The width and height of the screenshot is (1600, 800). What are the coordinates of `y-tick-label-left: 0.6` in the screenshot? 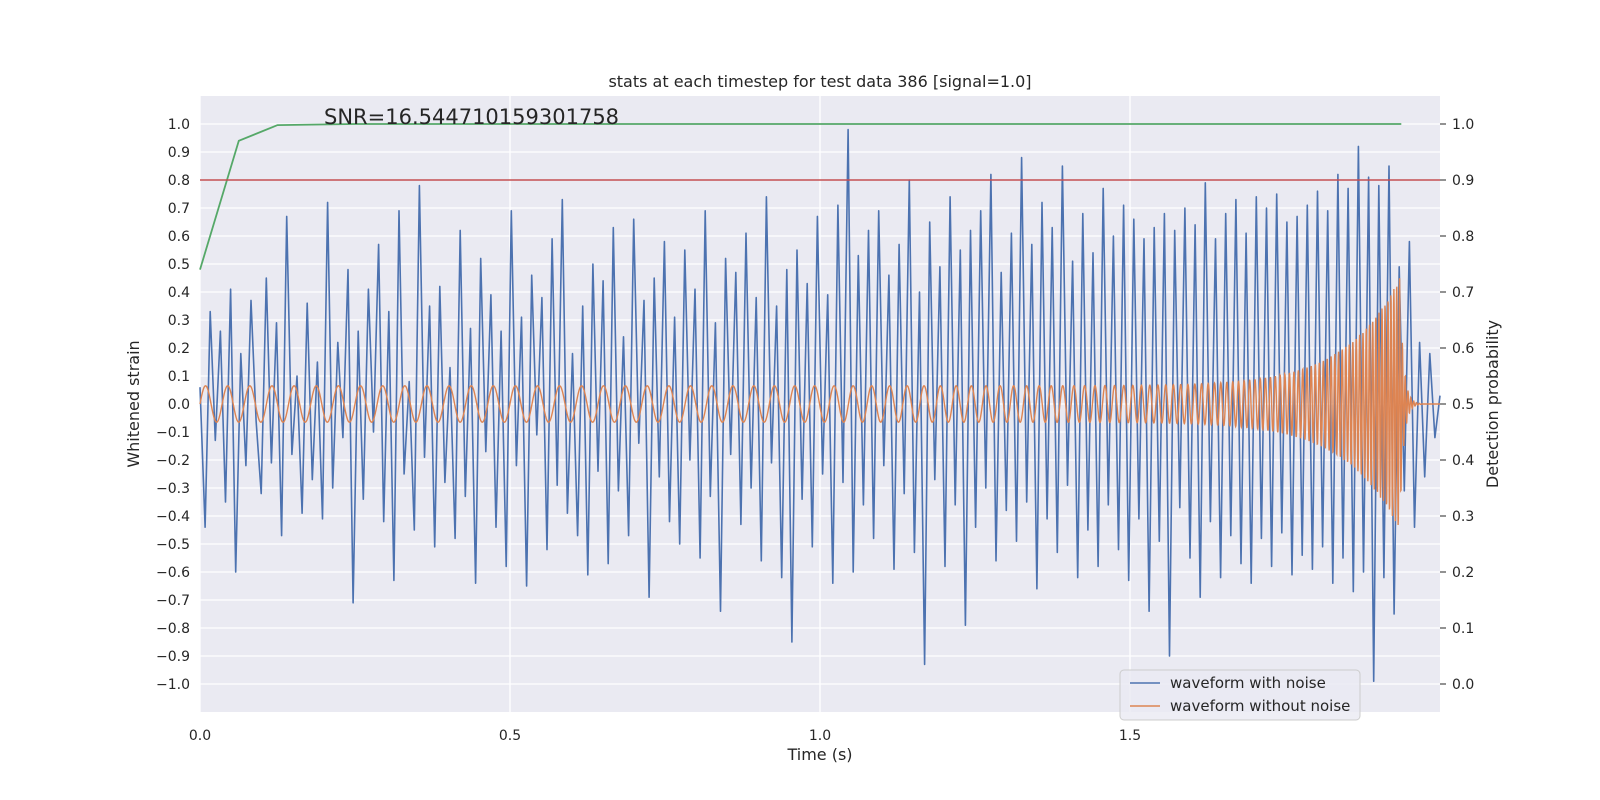 It's located at (179, 237).